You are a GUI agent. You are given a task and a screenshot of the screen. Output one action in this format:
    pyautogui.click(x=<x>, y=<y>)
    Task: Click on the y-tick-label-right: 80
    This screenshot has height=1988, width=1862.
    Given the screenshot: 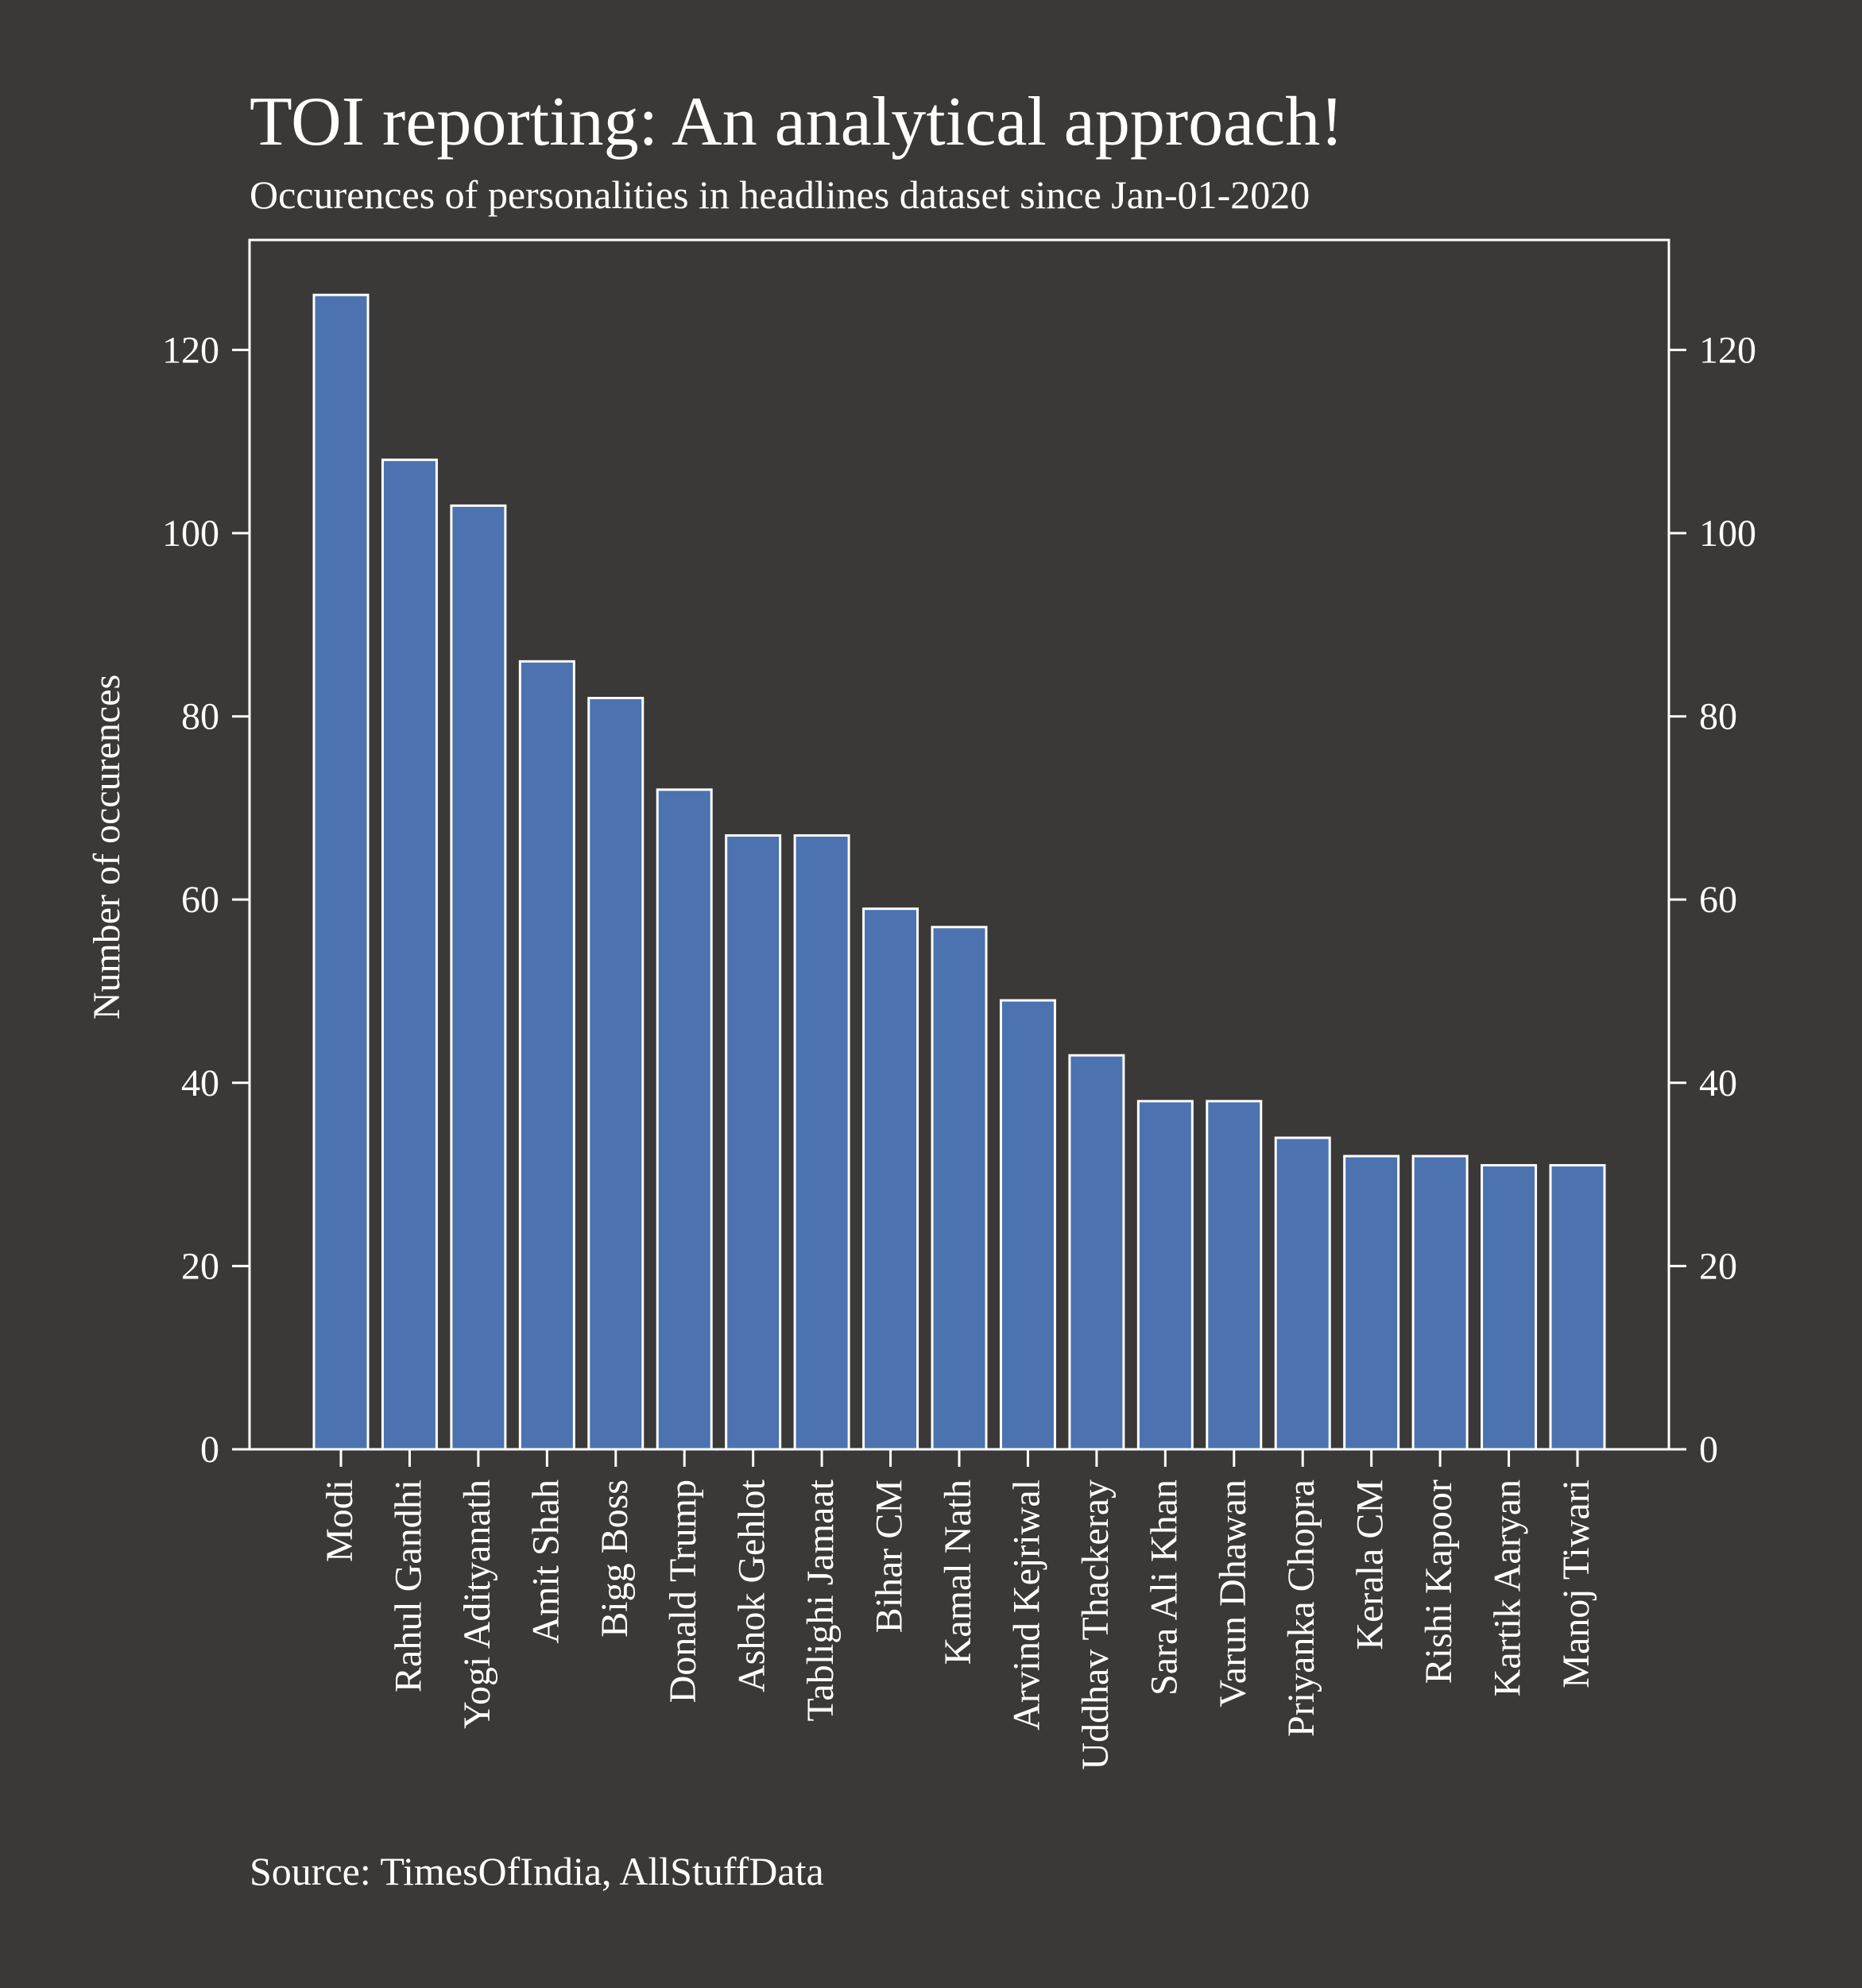 What is the action you would take?
    pyautogui.click(x=1718, y=717)
    